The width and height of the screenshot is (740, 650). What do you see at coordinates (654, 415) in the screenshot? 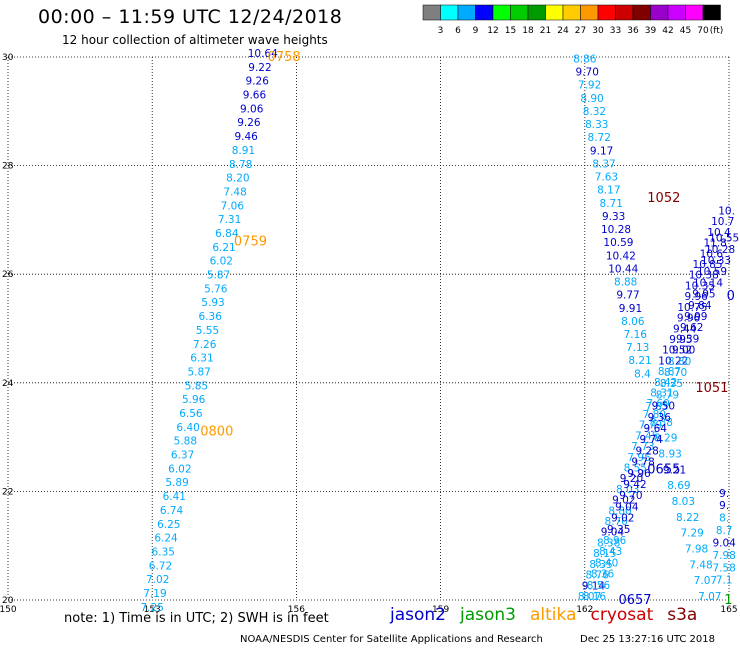
I see `swh-value-label: 7.80` at bounding box center [654, 415].